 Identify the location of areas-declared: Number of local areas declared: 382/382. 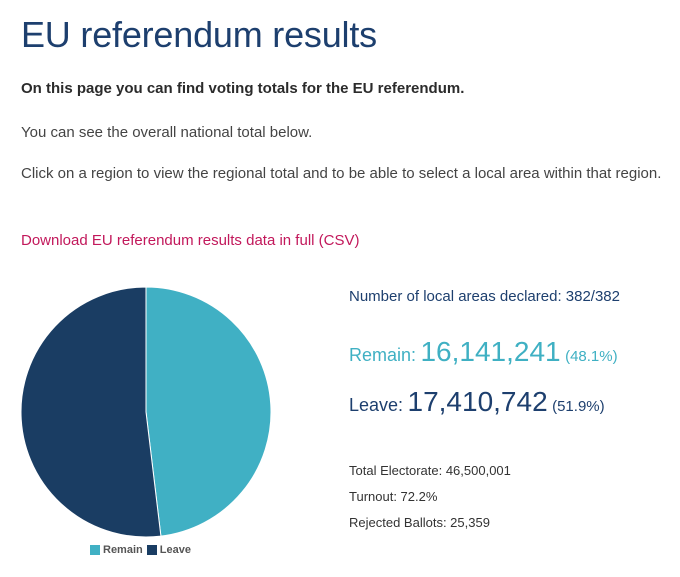
(484, 296).